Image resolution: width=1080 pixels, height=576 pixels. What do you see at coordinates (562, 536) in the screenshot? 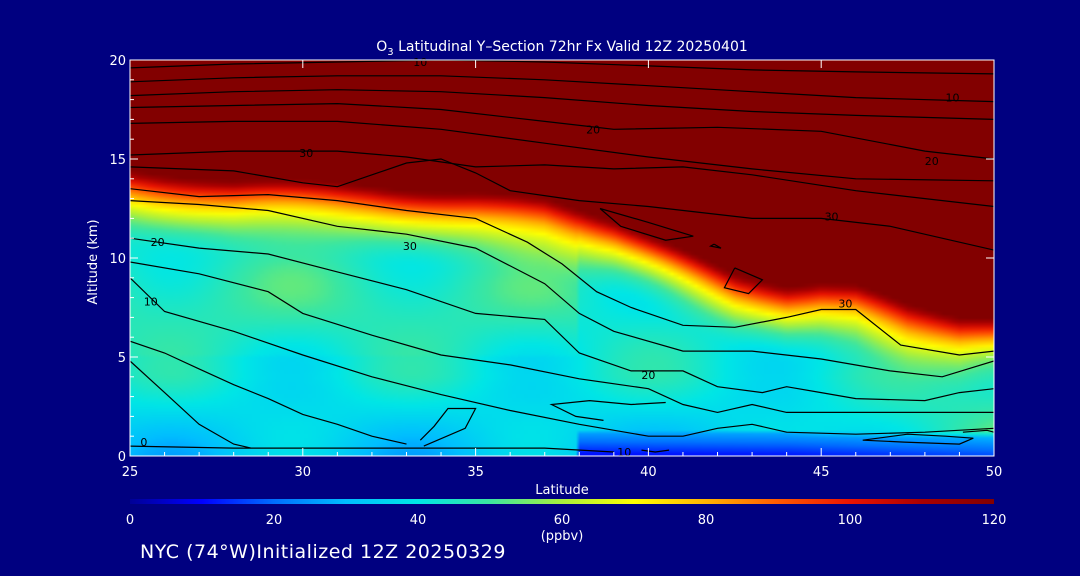
I see `colorbar-unit-label: (ppbv)` at bounding box center [562, 536].